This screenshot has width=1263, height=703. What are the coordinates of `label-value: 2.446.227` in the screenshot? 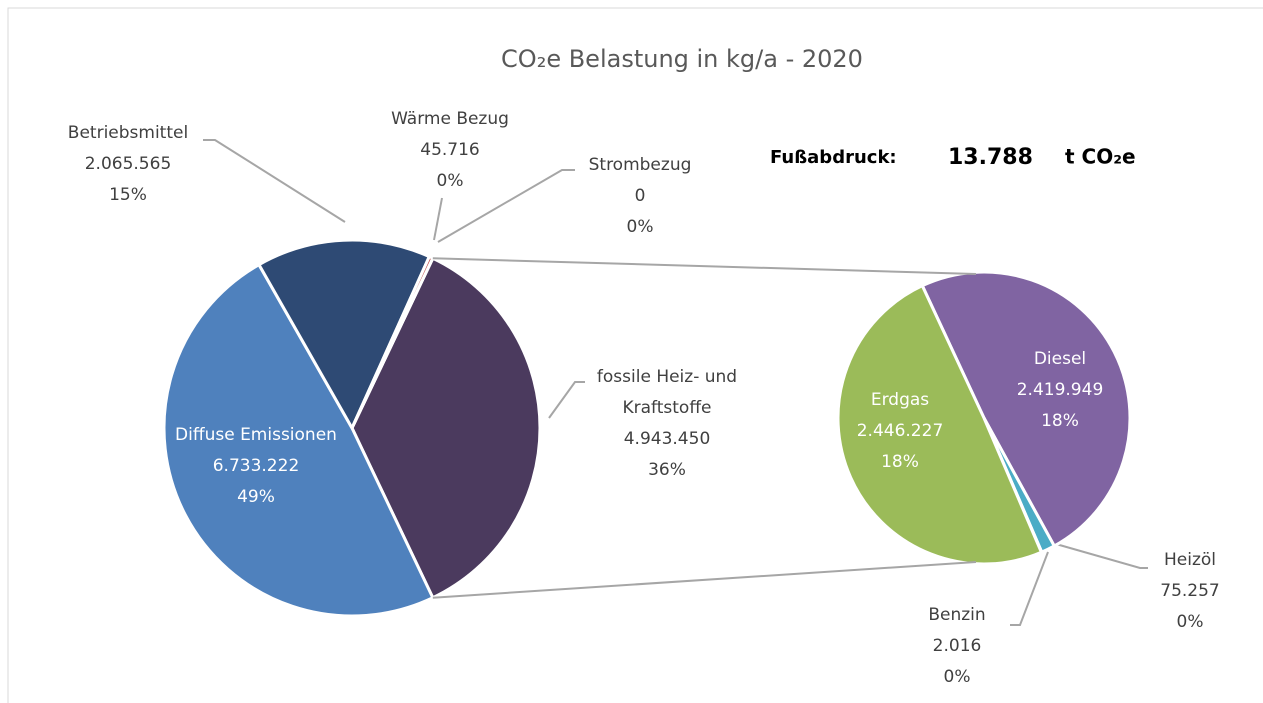 It's located at (900, 431).